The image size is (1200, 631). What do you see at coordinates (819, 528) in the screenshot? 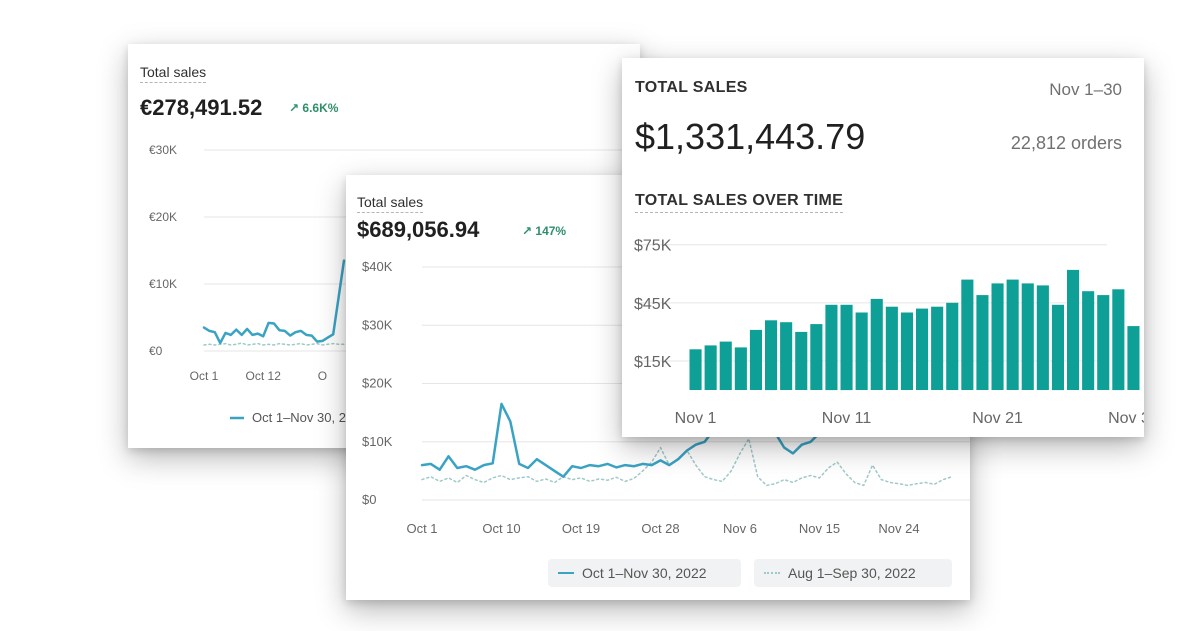
I see `x-tick-label: Nov 15` at bounding box center [819, 528].